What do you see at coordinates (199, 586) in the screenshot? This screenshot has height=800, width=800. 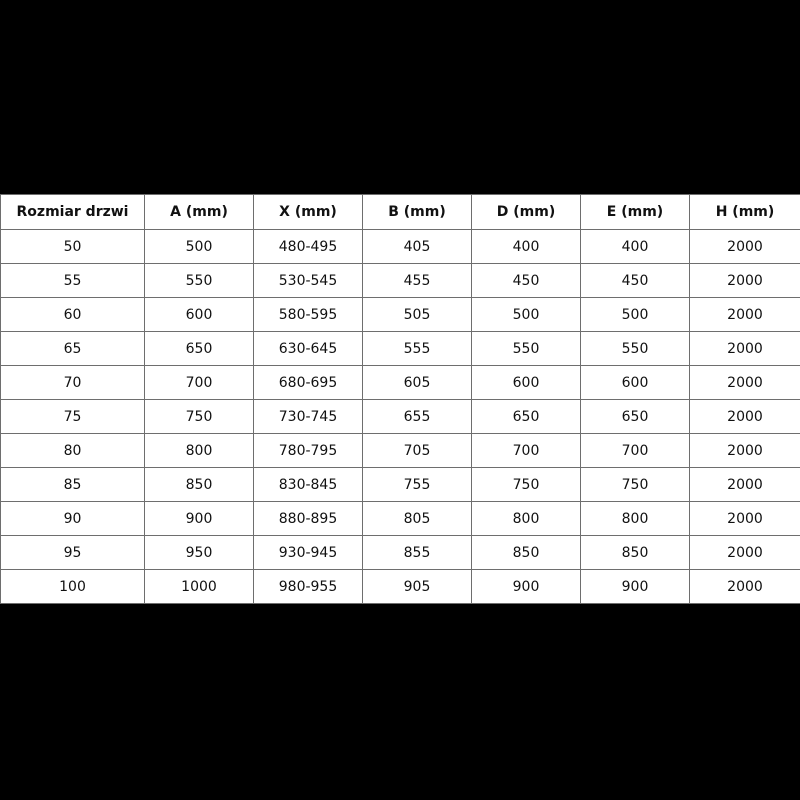 I see `table-cell: 1000` at bounding box center [199, 586].